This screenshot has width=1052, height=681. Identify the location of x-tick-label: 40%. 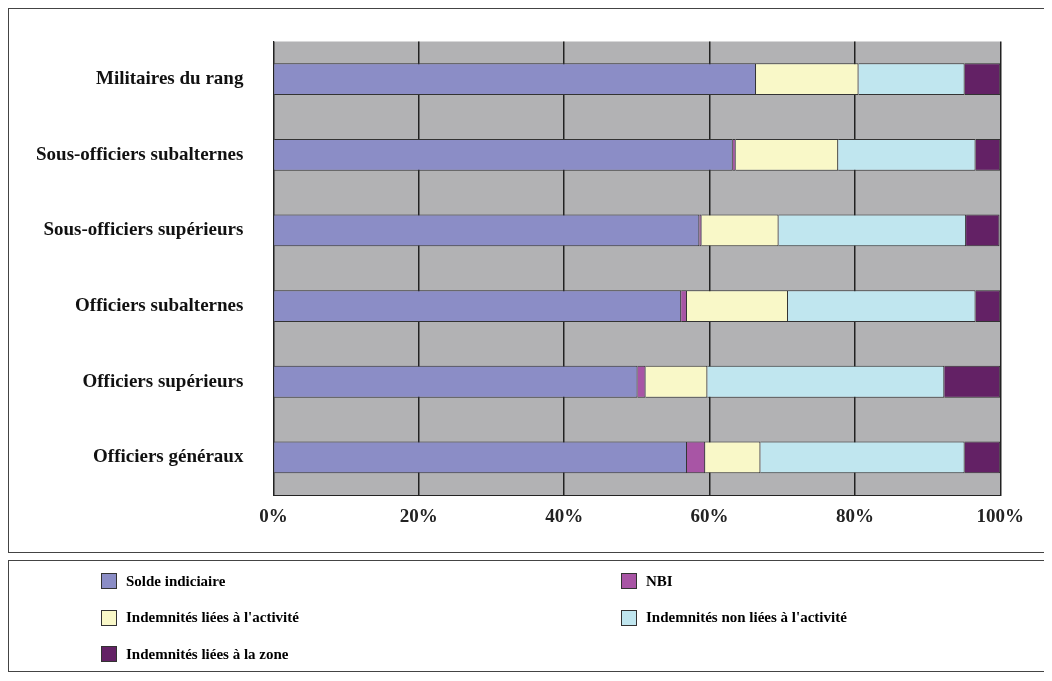
(564, 515).